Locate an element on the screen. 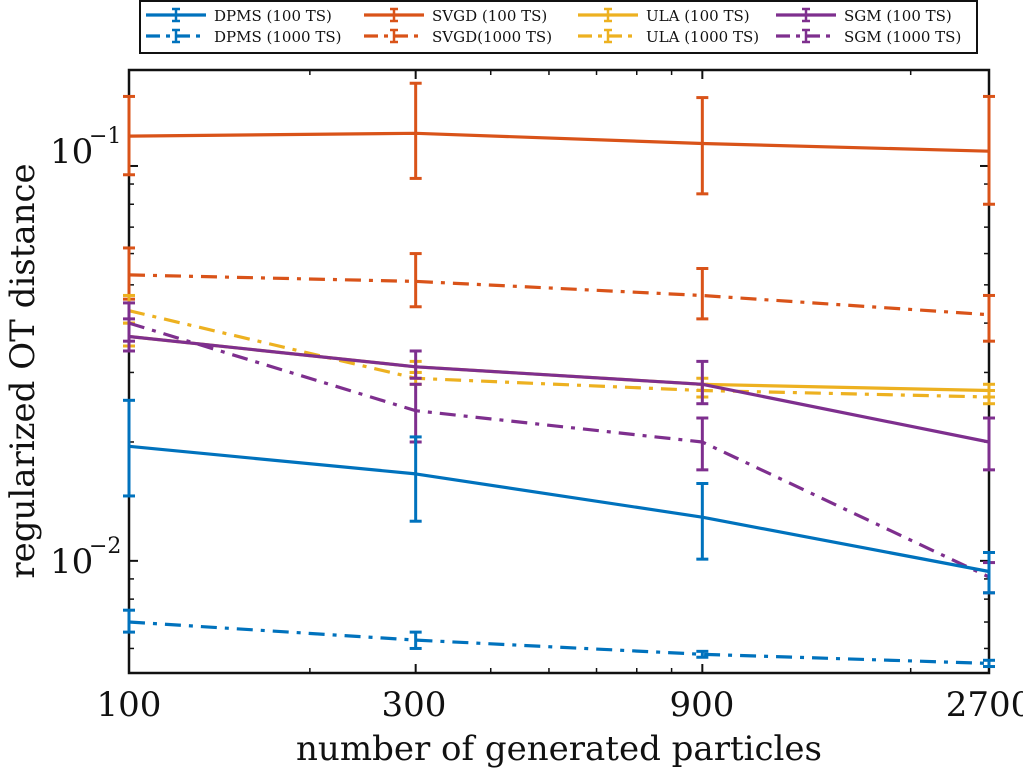  legend-box is located at coordinates (558, 27).